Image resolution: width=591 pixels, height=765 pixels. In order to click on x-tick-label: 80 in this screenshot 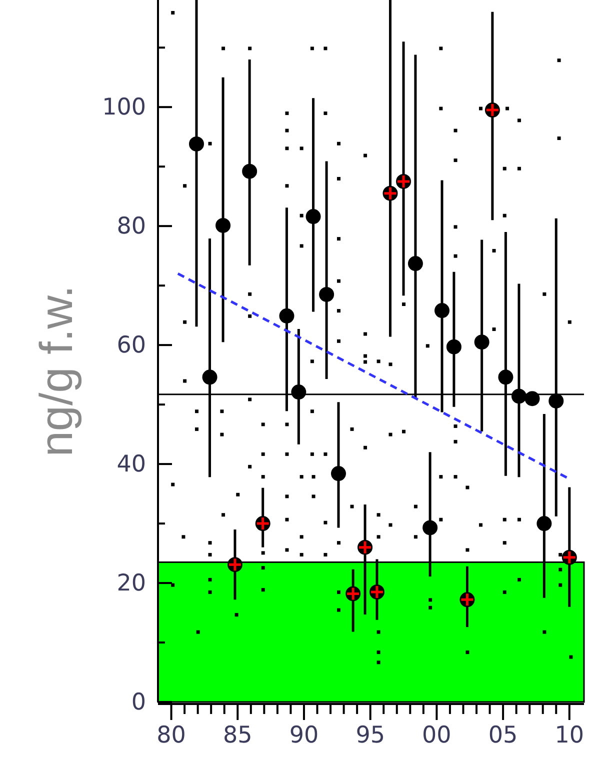, I will do `click(171, 735)`.